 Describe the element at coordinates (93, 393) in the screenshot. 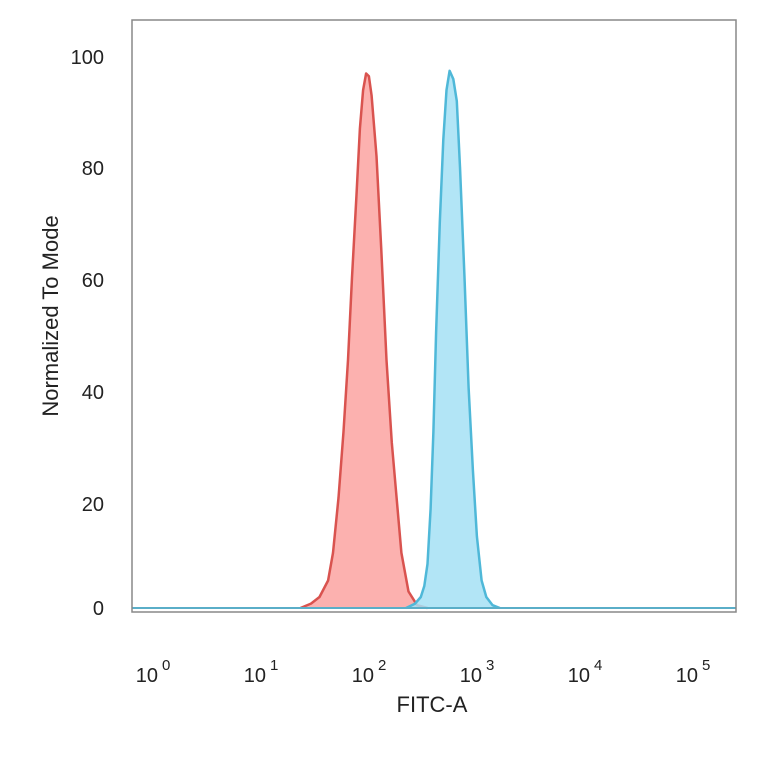

I see `y-tick-label: 40` at that location.